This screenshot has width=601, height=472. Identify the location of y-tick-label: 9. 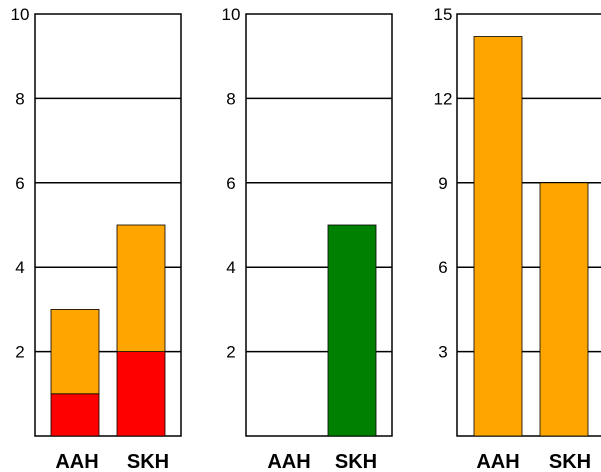
(442, 183).